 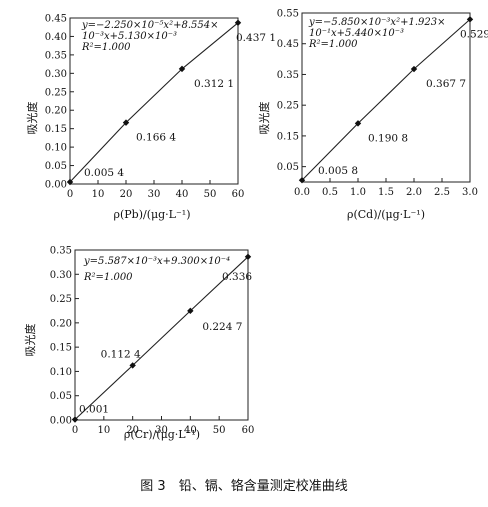 I want to click on data-point-label: 0.336, so click(x=237, y=277).